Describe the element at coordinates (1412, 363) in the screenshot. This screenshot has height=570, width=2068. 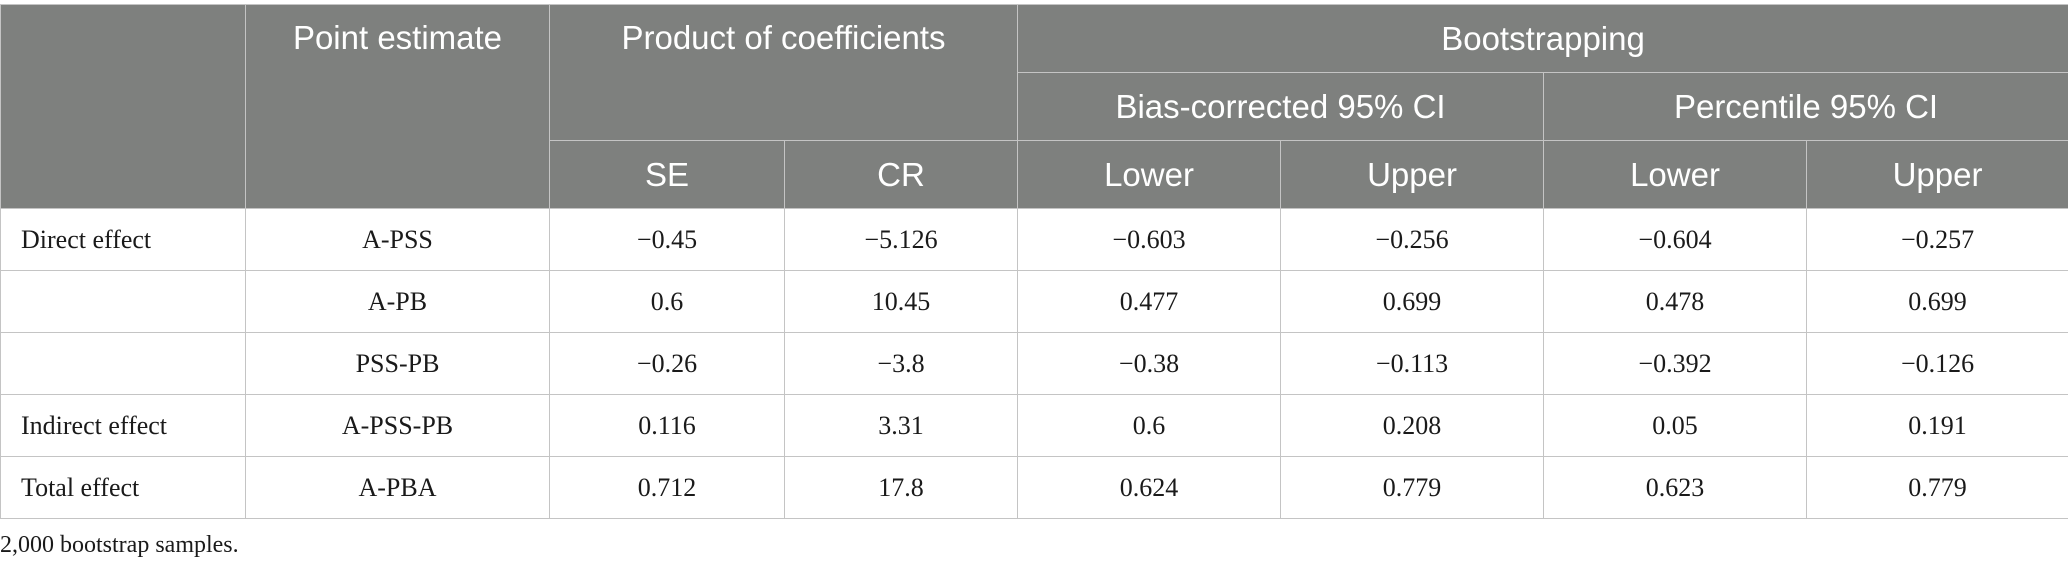
I see `bc-upper-cell: −0.113` at that location.